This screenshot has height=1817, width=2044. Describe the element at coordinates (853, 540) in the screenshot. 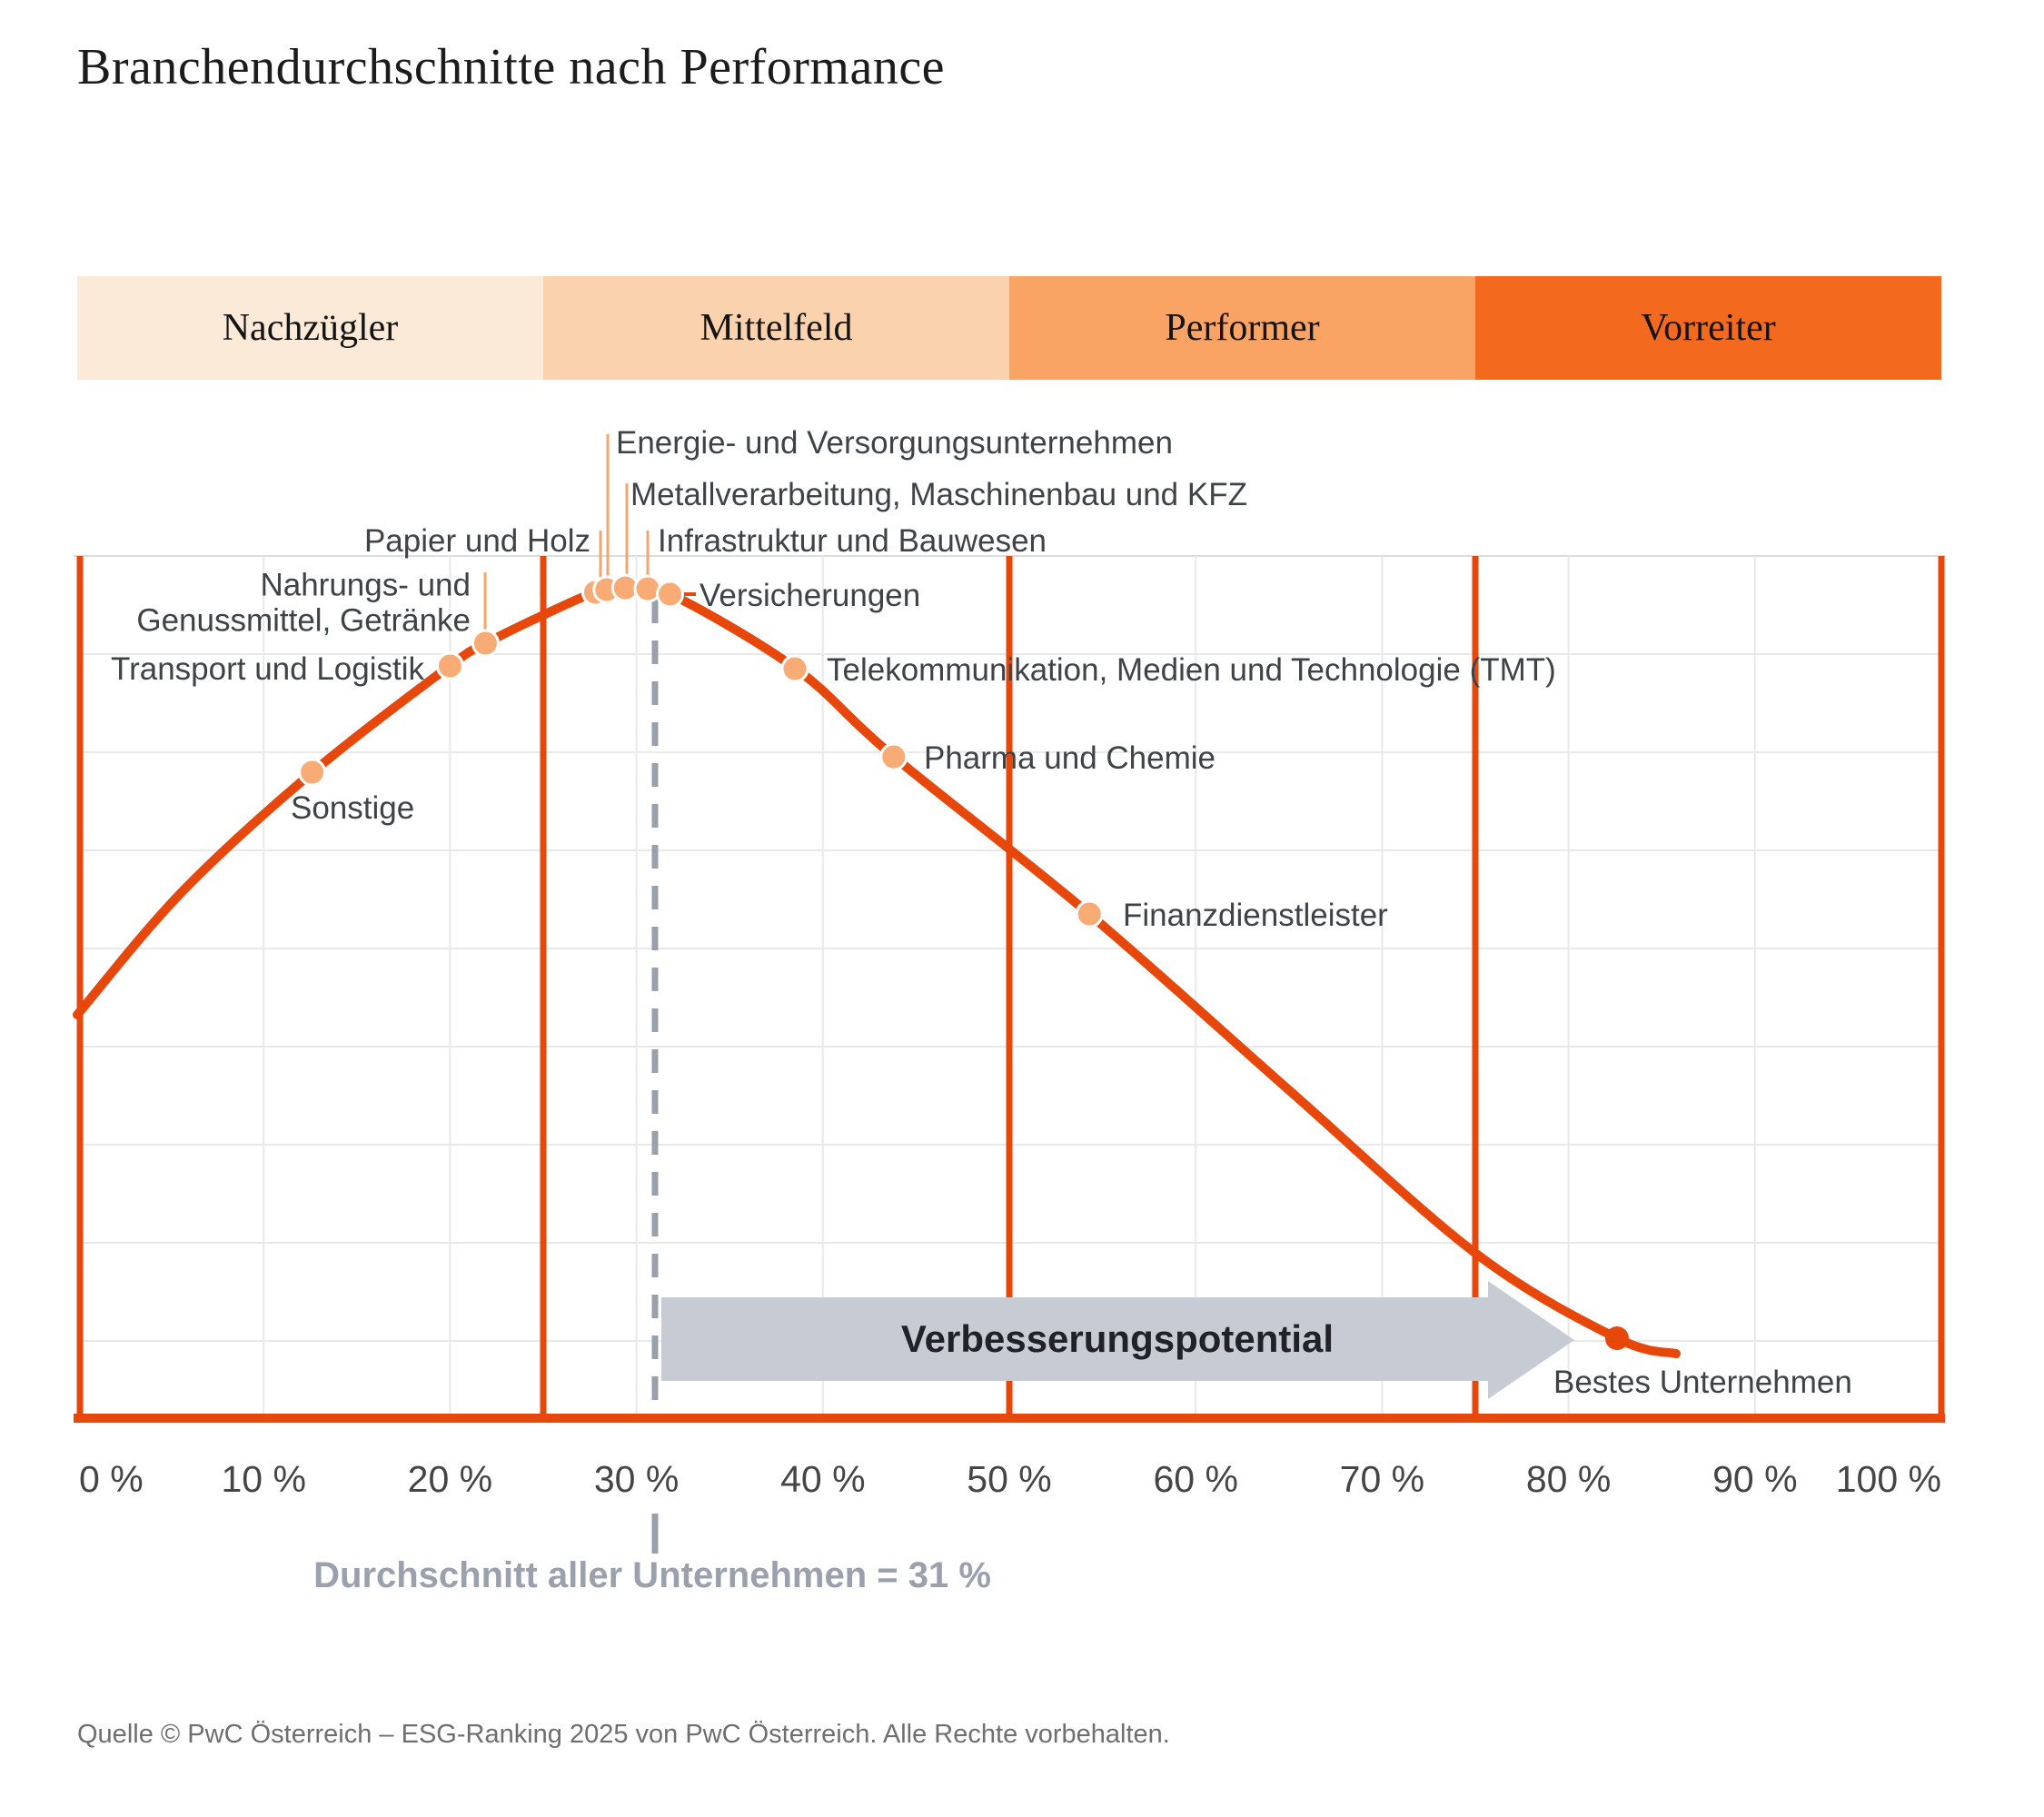

I see `point-label-infrastruktur-und-bauwesen: Infrastruktur und Bauwesen` at that location.